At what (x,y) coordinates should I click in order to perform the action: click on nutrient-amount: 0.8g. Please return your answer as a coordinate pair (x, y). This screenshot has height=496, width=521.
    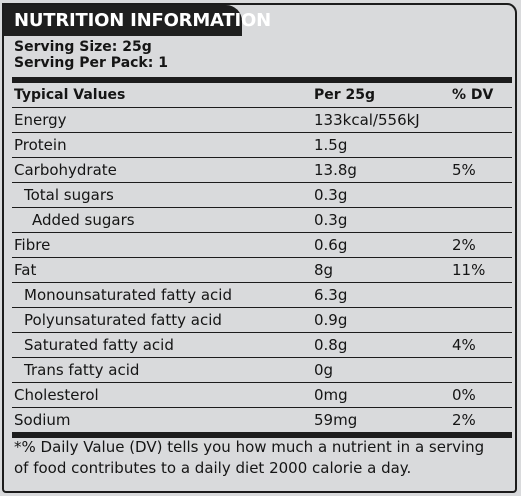
    Looking at the image, I should click on (331, 345).